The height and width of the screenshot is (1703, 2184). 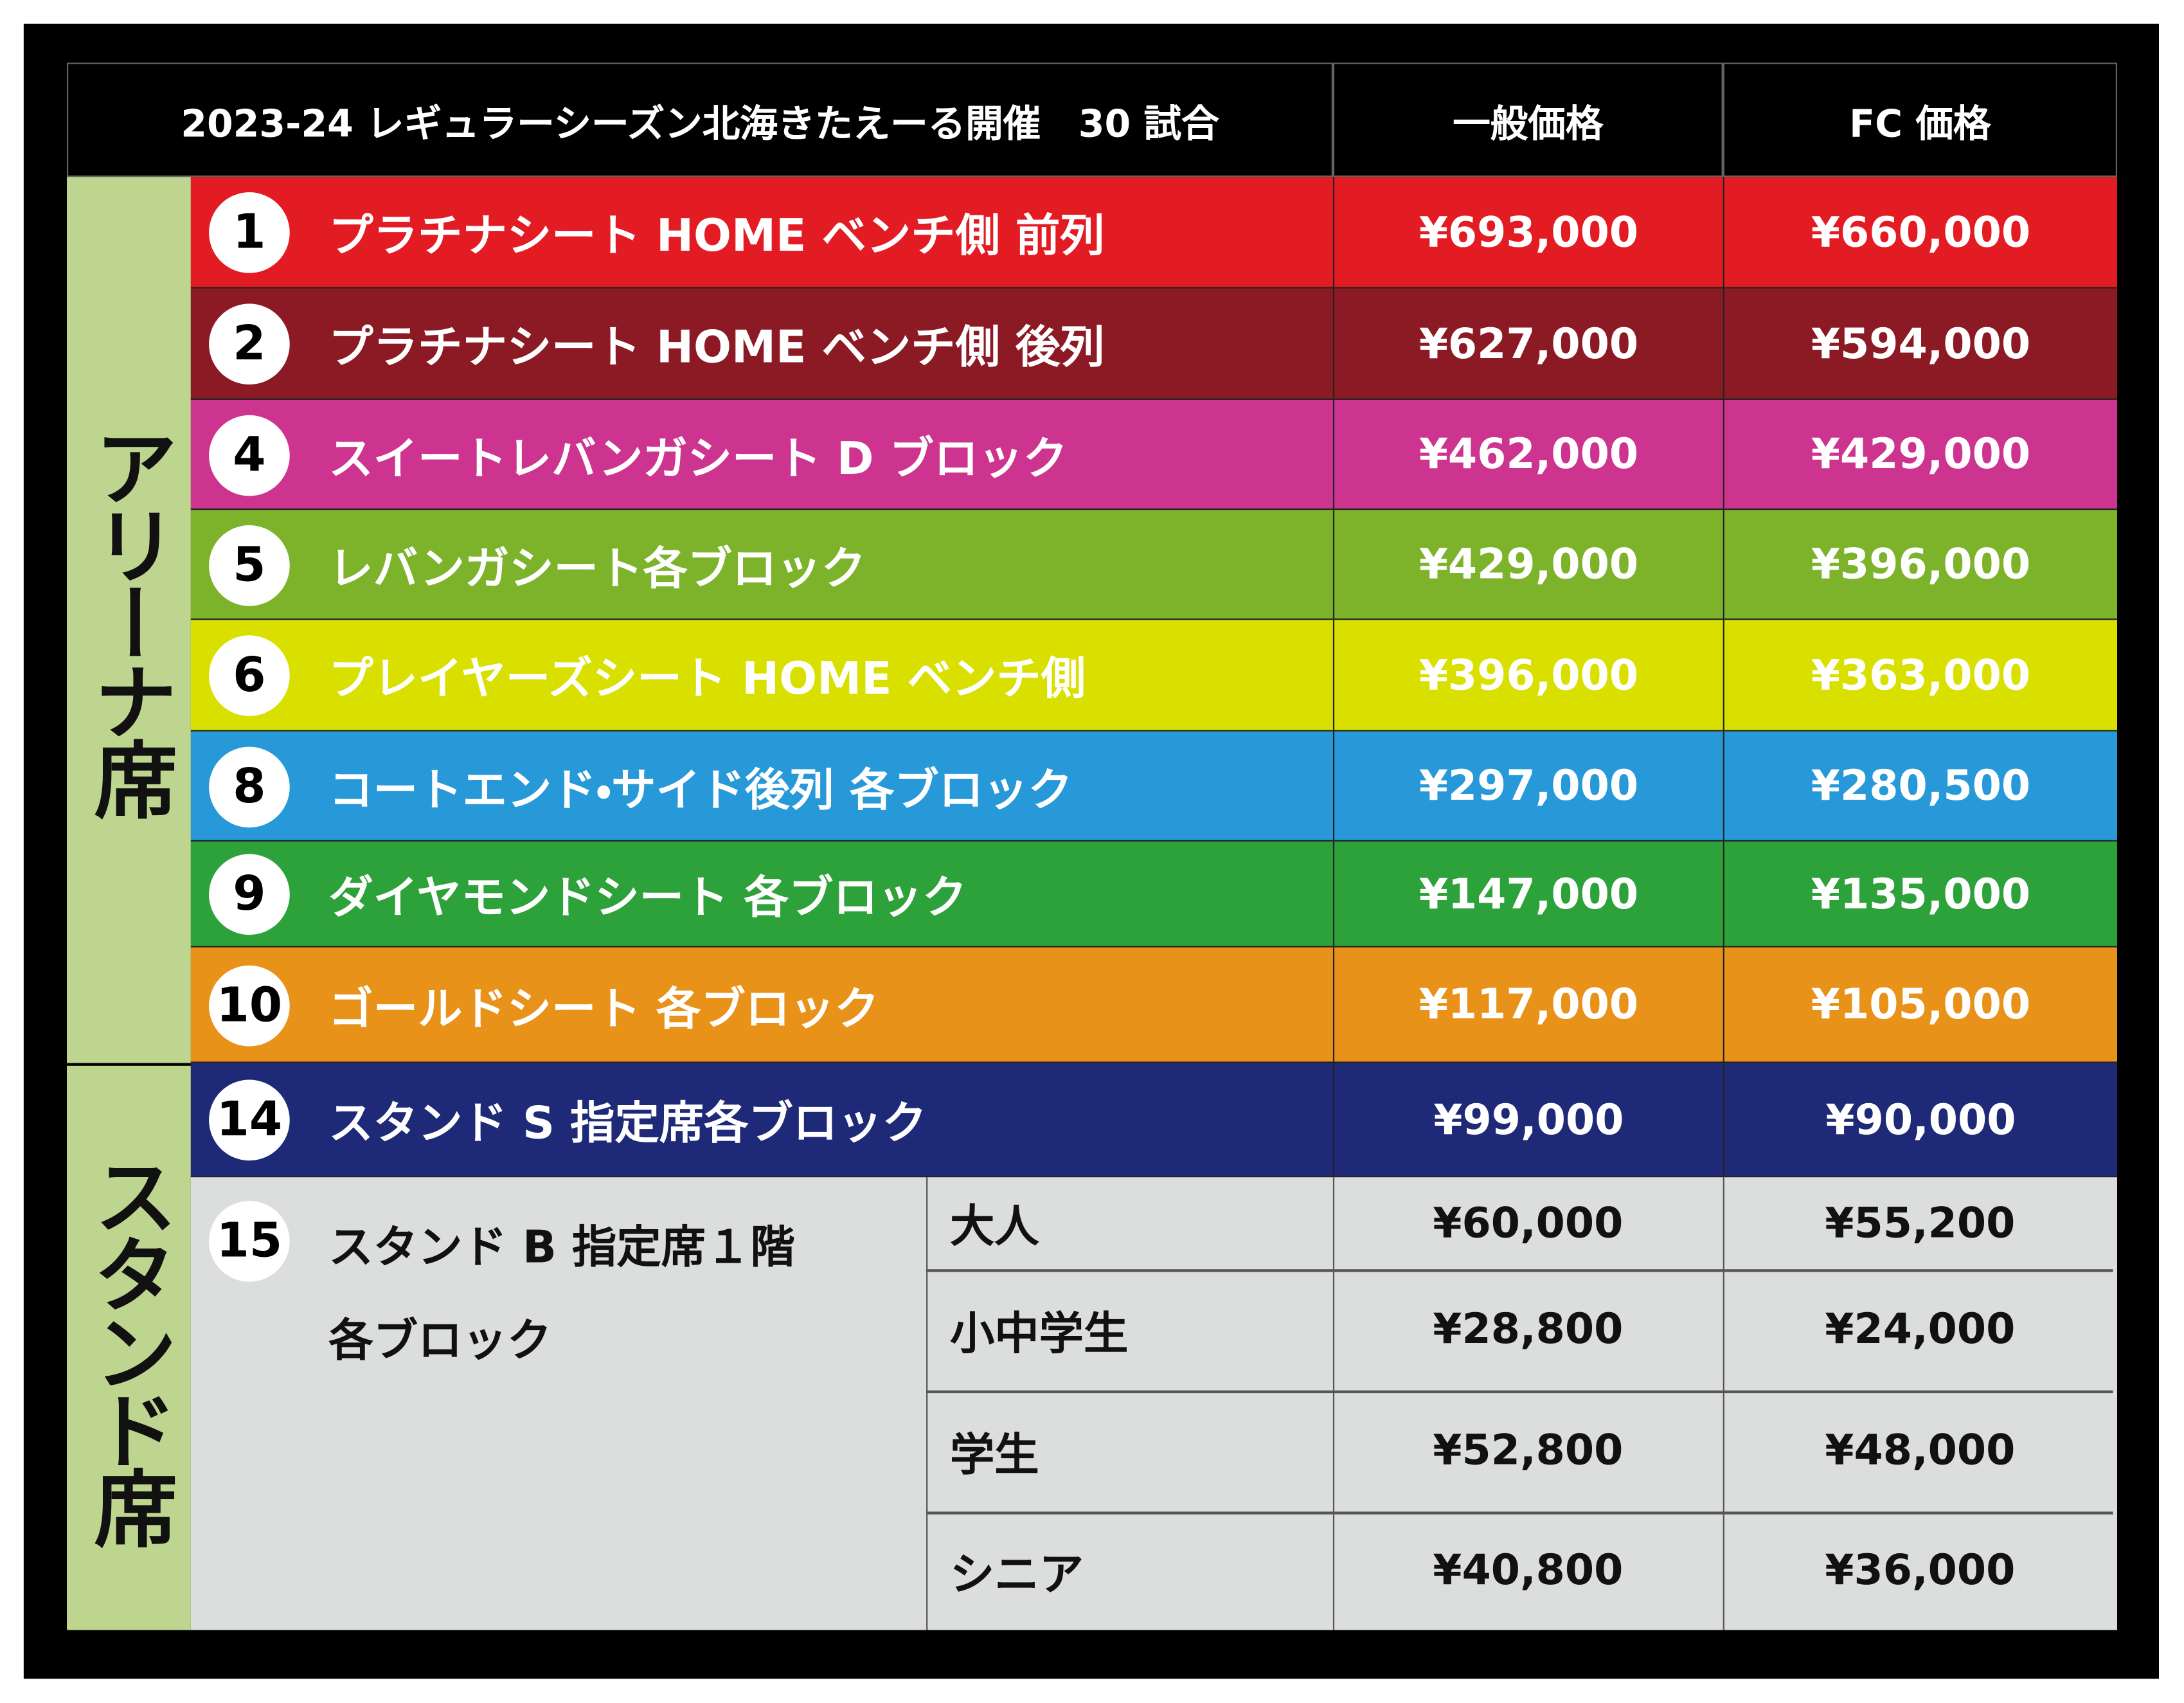 What do you see at coordinates (1528, 1223) in the screenshot?
I see `general-price: ¥60,000` at bounding box center [1528, 1223].